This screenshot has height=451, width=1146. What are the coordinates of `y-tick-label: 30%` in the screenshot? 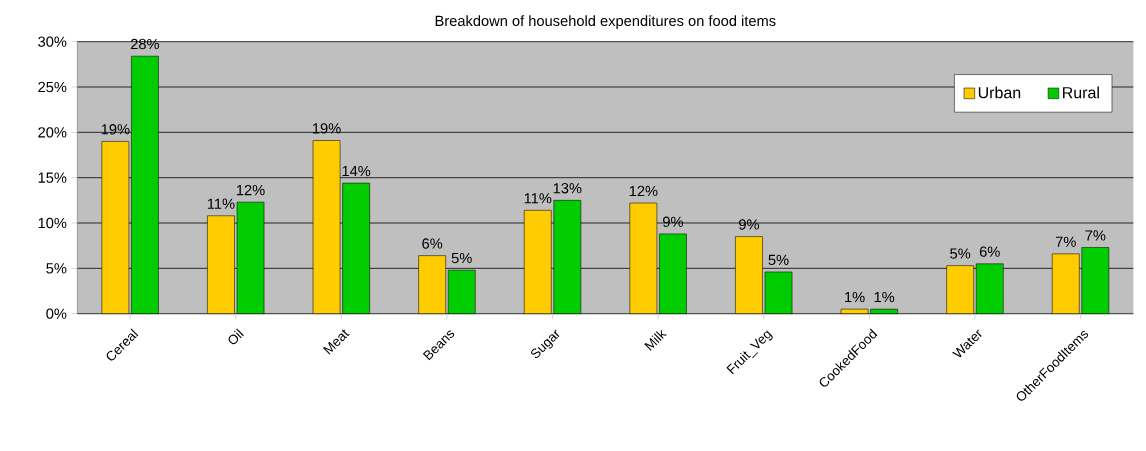 It's located at (52, 41).